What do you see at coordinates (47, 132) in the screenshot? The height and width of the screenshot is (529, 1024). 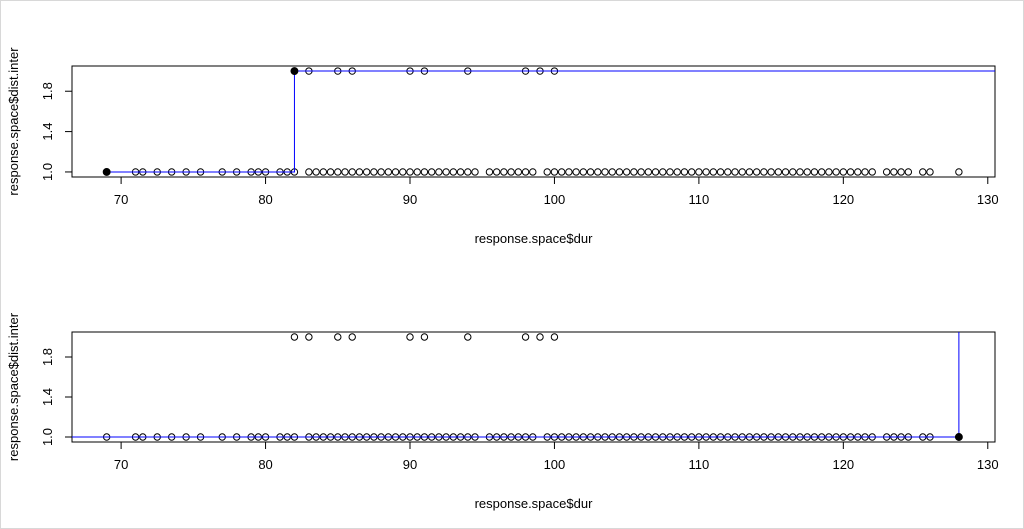 I see `y-tick-label: 1.4` at bounding box center [47, 132].